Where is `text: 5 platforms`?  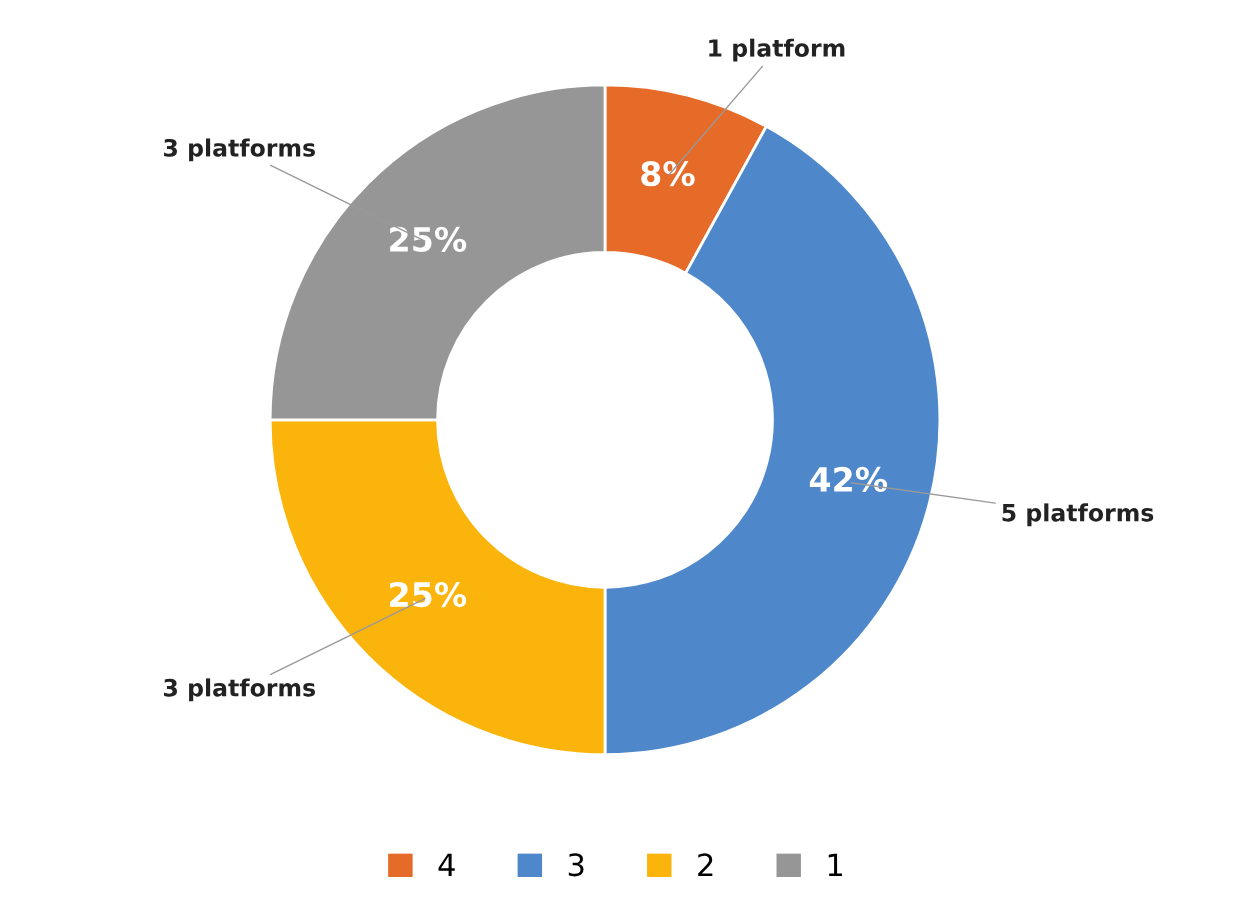
text: 5 platforms is located at coordinates (1078, 515).